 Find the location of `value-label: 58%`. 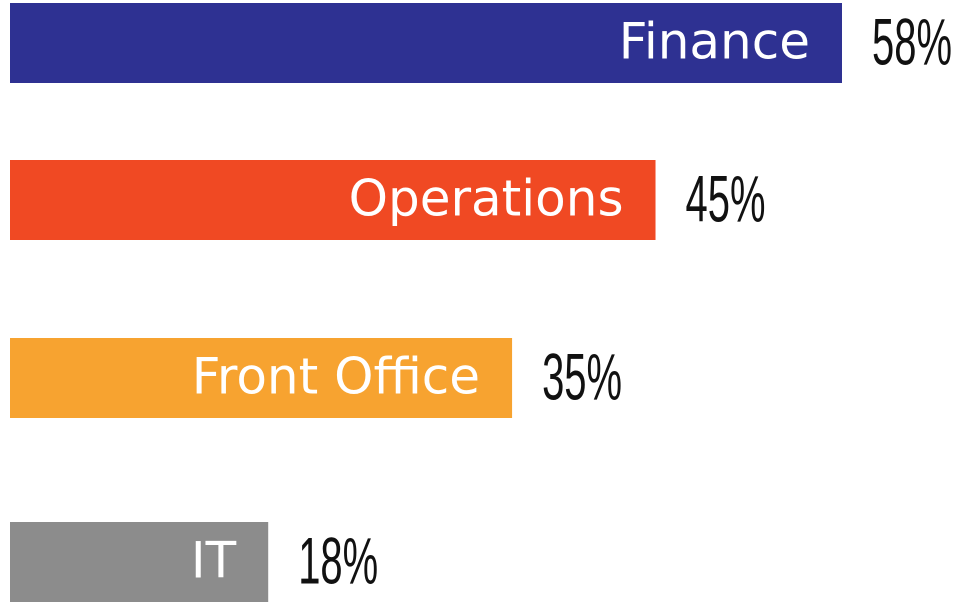

value-label: 58% is located at coordinates (912, 41).